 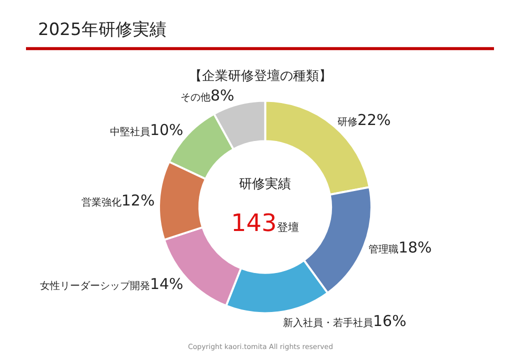 I want to click on data-label: 10%, so click(x=167, y=130).